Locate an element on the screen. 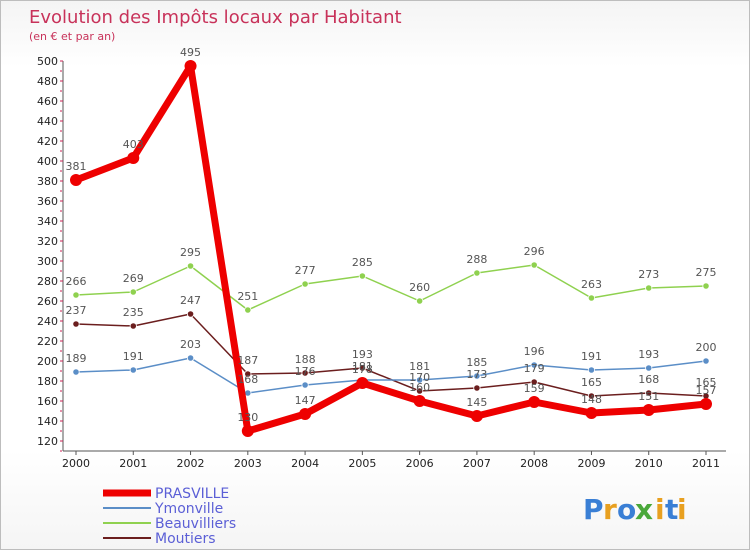 The width and height of the screenshot is (750, 551). x-tick-label: 2000 is located at coordinates (76, 463).